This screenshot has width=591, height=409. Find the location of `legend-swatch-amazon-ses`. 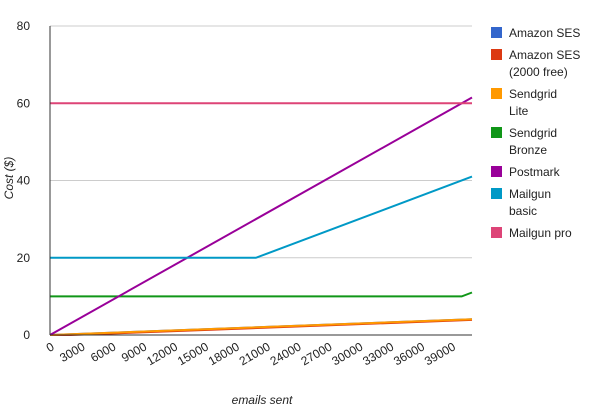

legend-swatch-amazon-ses is located at coordinates (496, 32).